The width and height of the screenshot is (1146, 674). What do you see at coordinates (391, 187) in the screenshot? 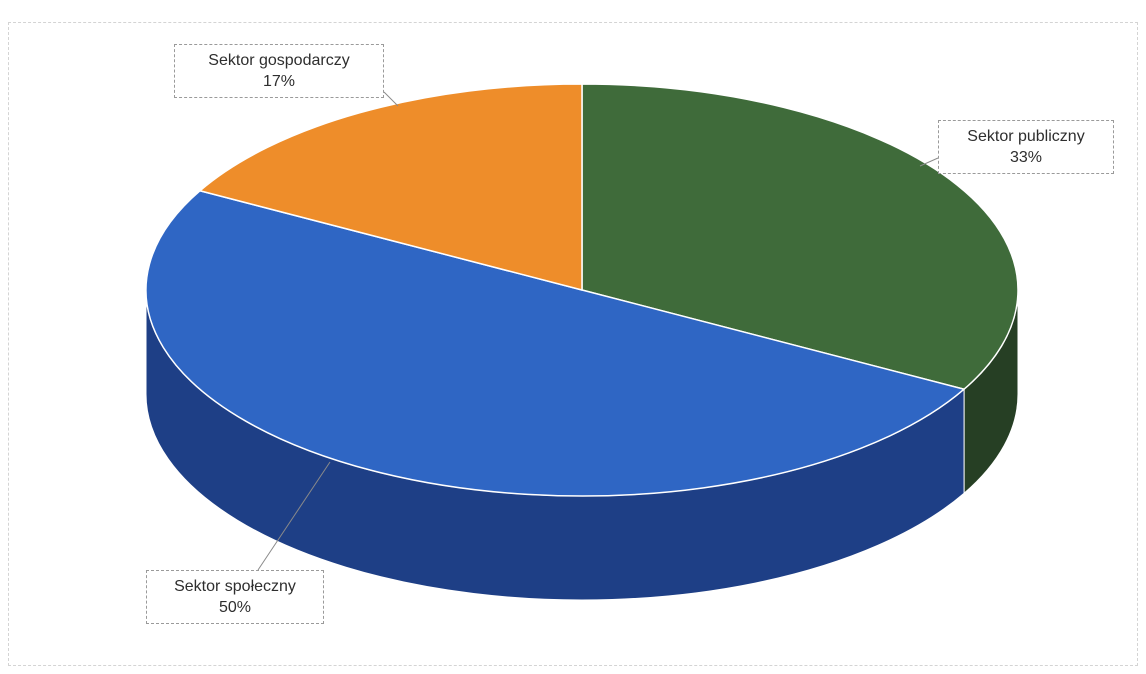
I see `slice-sektor-gospodarczy` at bounding box center [391, 187].